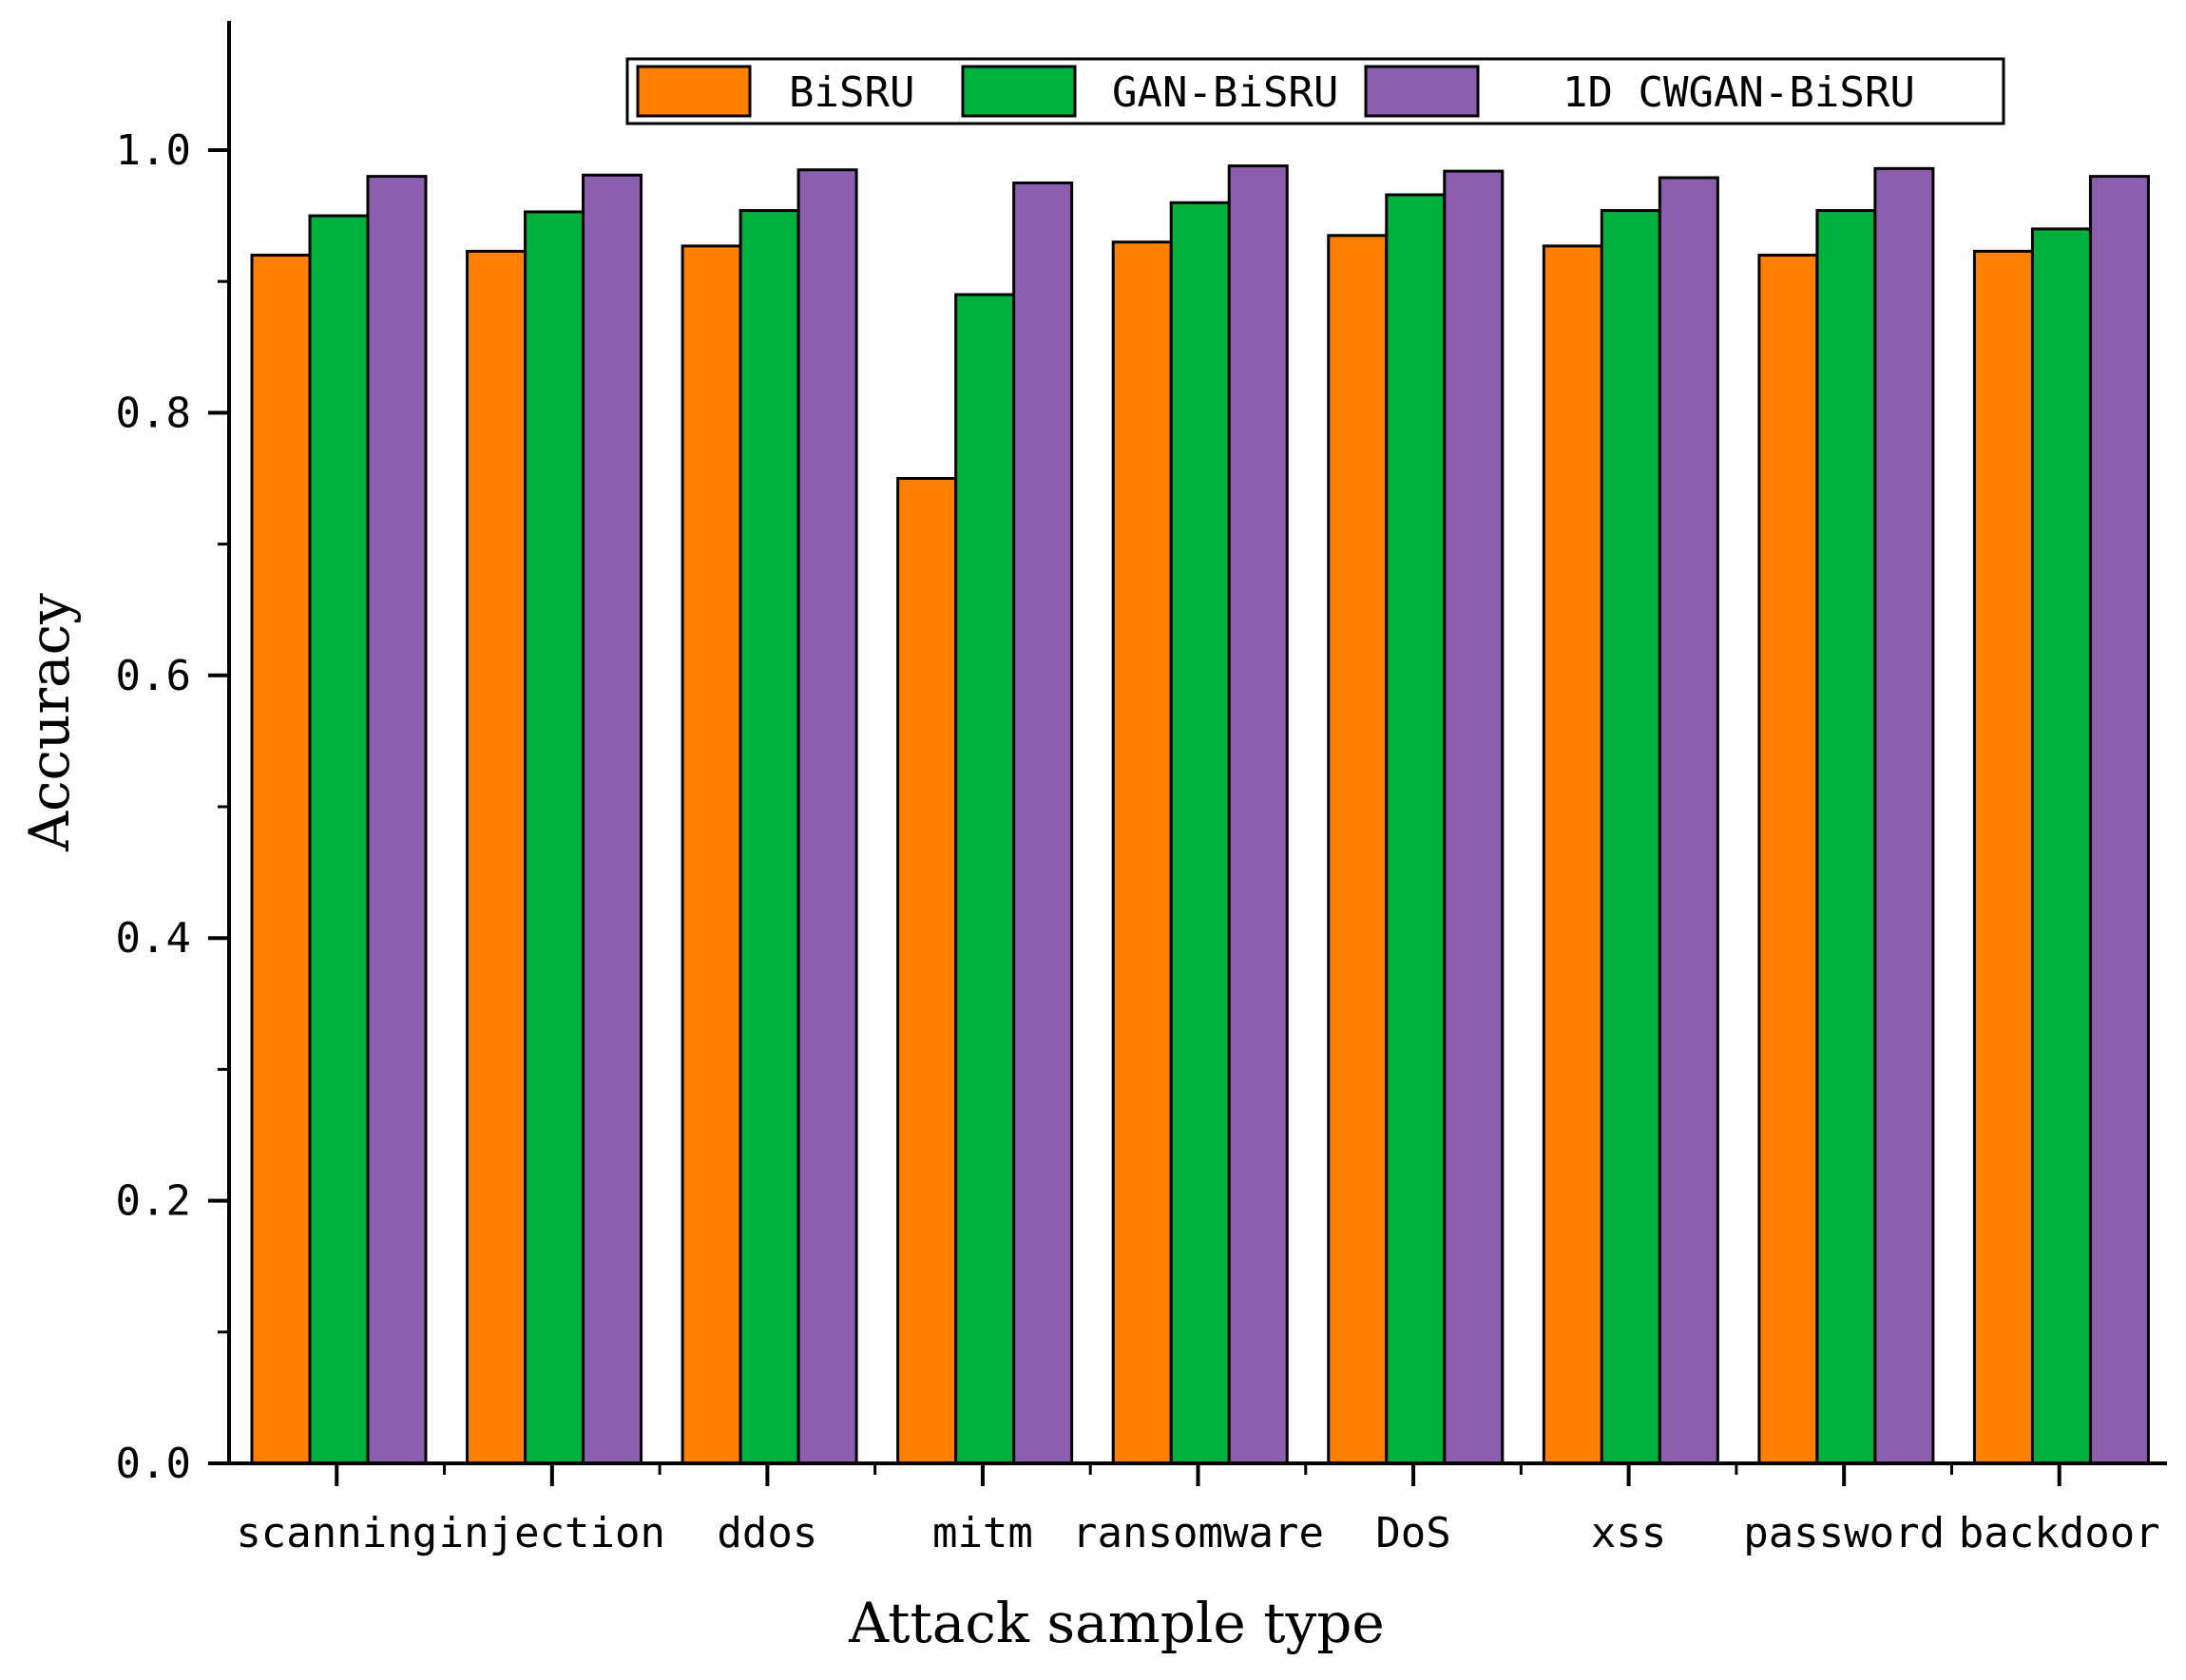 The height and width of the screenshot is (1680, 2186). I want to click on x-tick-label-ddos: ddos, so click(767, 1533).